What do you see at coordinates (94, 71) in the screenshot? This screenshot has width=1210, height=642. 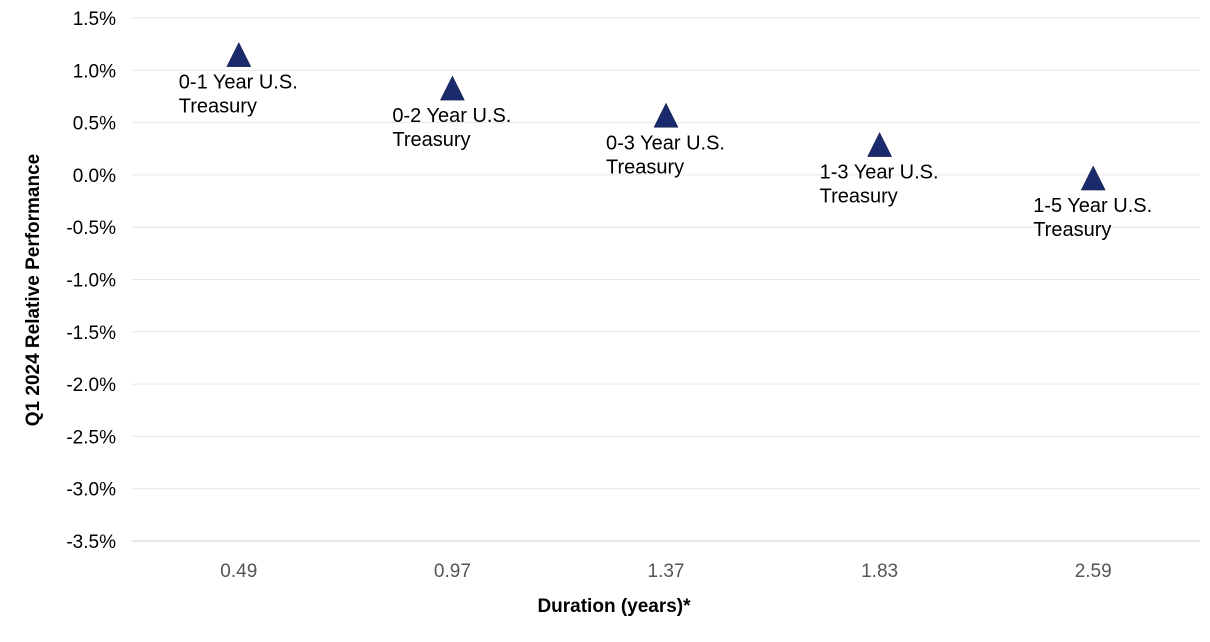 I see `y-tick-label: 1.0%` at bounding box center [94, 71].